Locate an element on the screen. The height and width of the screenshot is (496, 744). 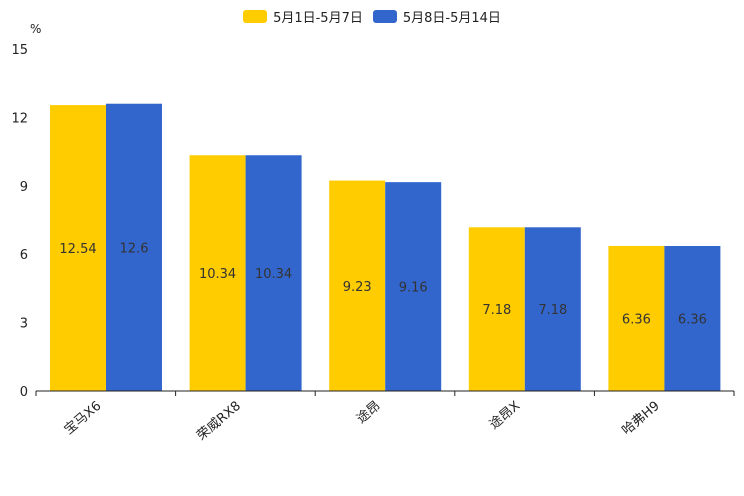
data-label: 12.6 is located at coordinates (134, 248).